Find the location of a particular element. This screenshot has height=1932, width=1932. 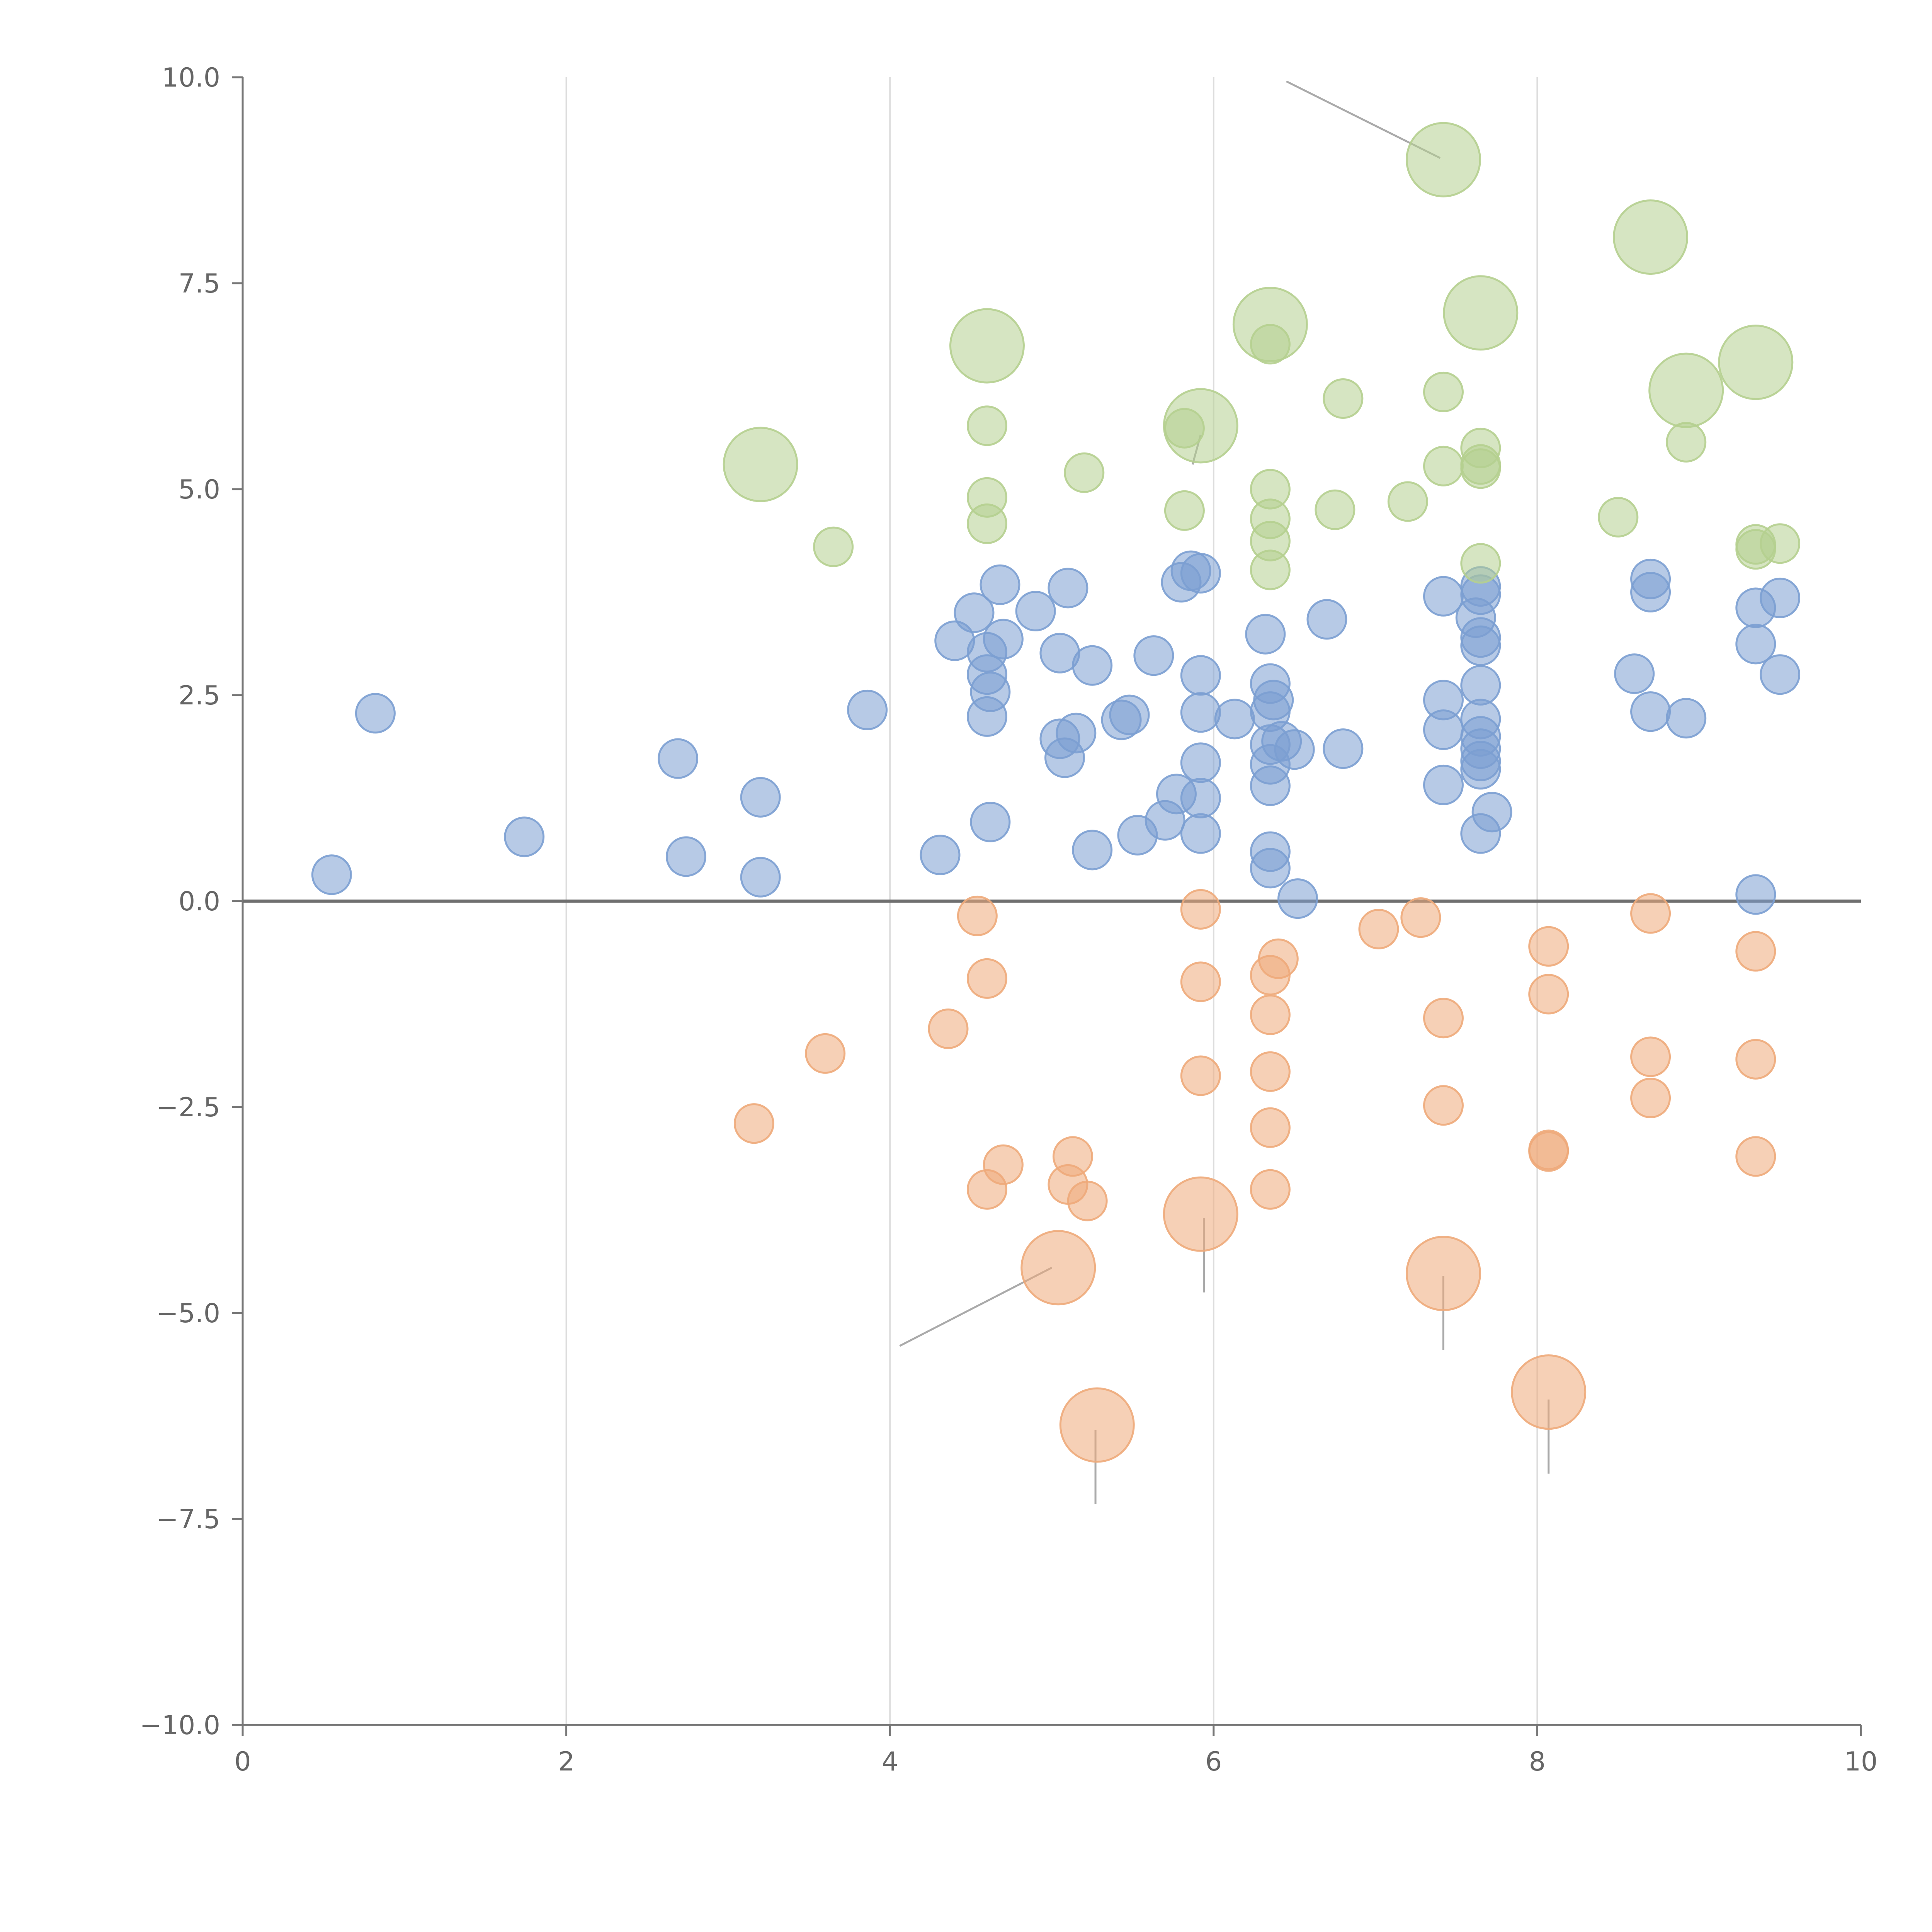

y-tick-label: 10.0 is located at coordinates (191, 78).